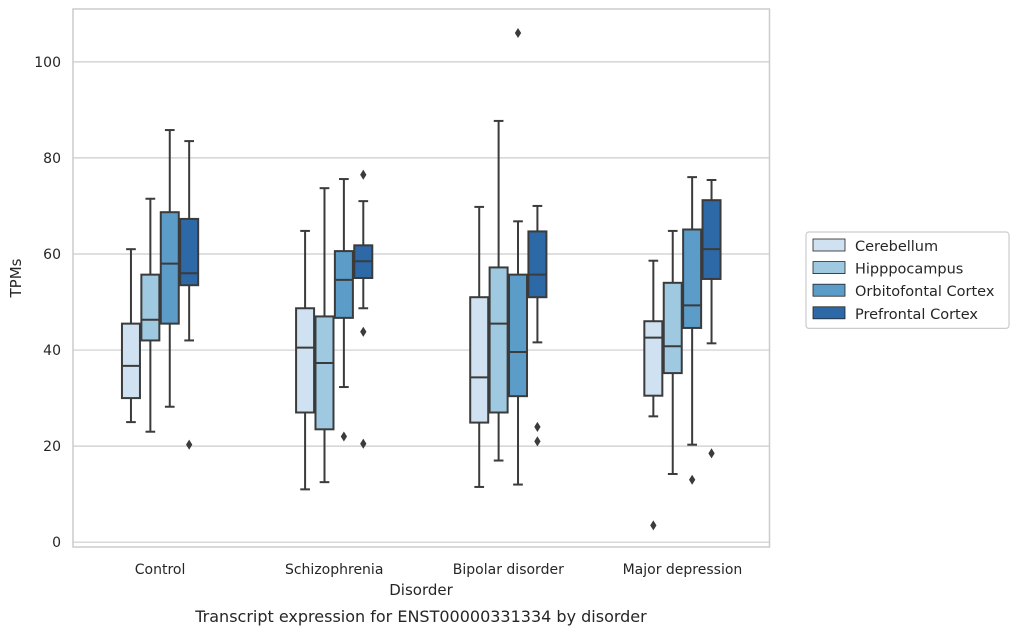  Describe the element at coordinates (47, 303) in the screenshot. I see `y-axis-ticks: 0 20 40 60 80 100` at that location.